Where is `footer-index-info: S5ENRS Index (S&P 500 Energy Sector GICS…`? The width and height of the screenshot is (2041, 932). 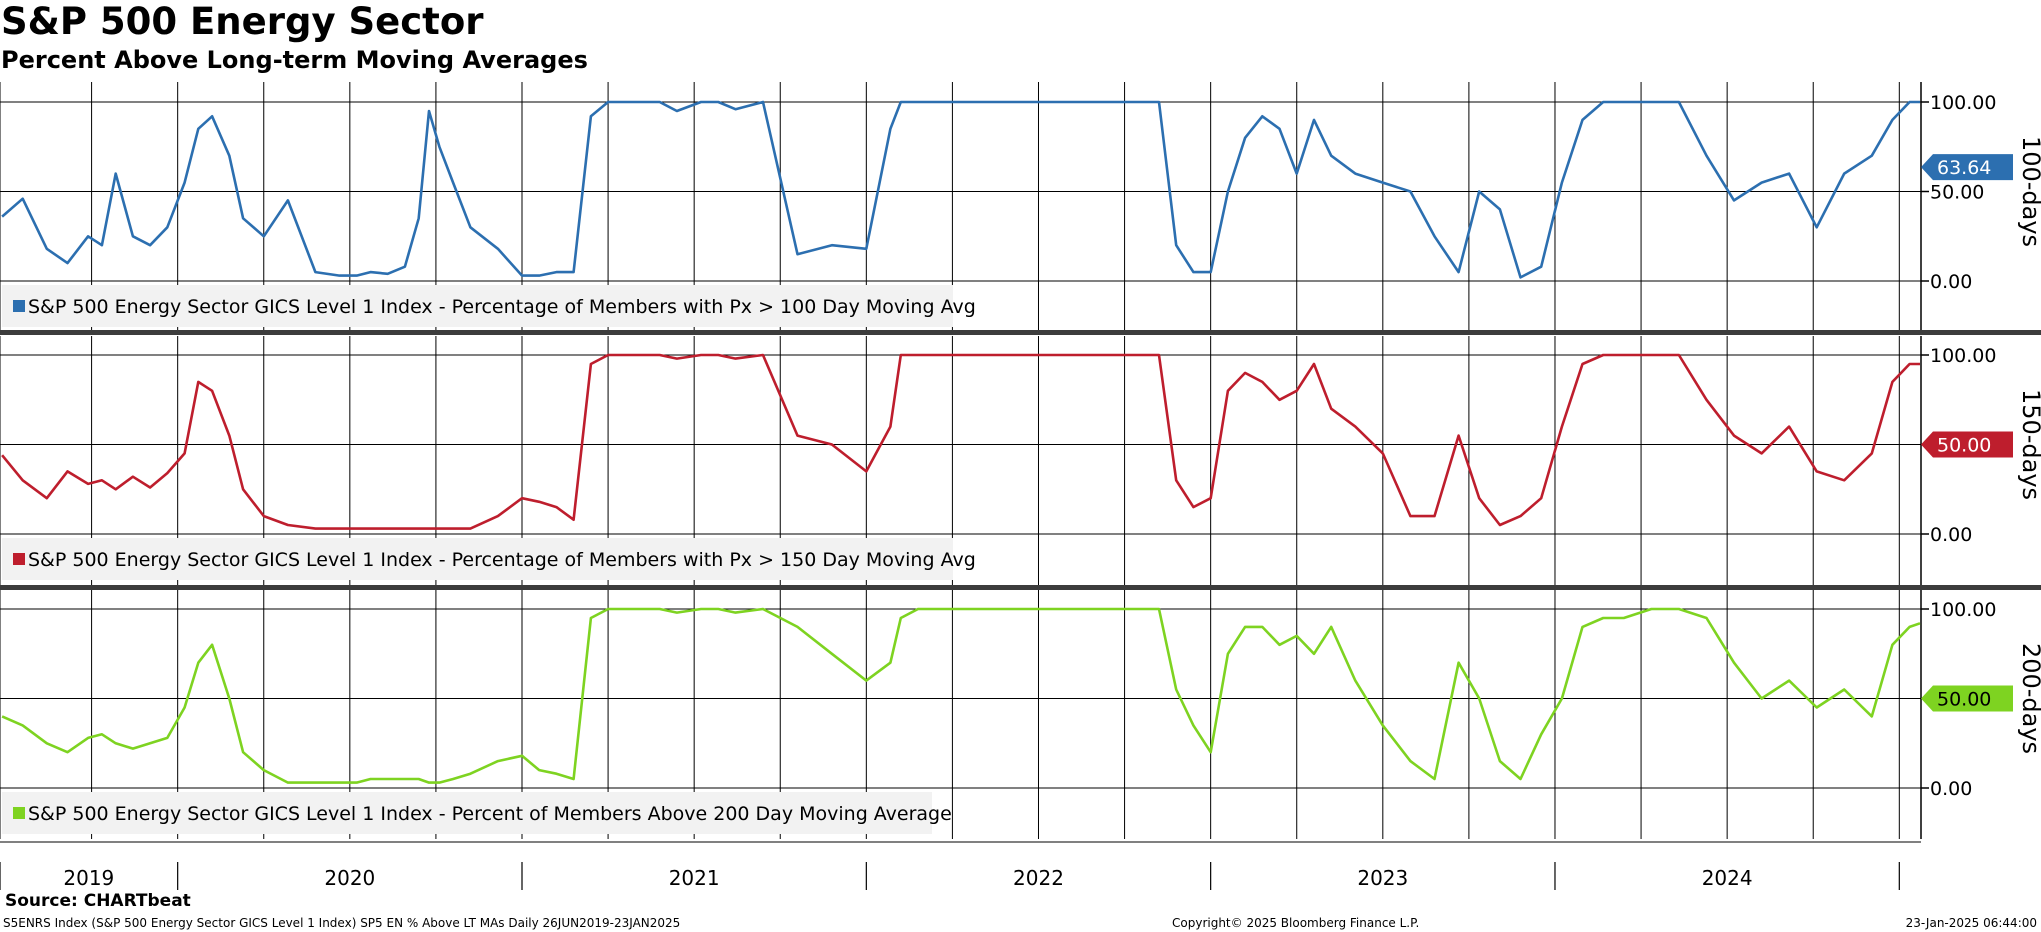
footer-index-info: S5ENRS Index (S&P 500 Energy Sector GICS… is located at coordinates (342, 923).